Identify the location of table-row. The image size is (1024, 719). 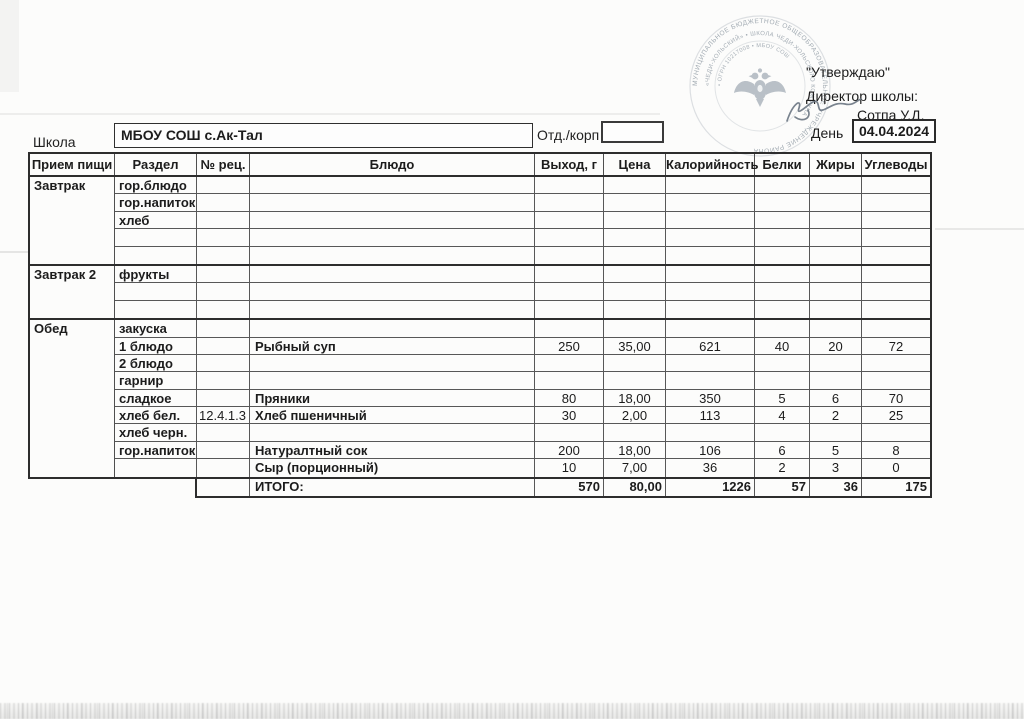
(522, 292).